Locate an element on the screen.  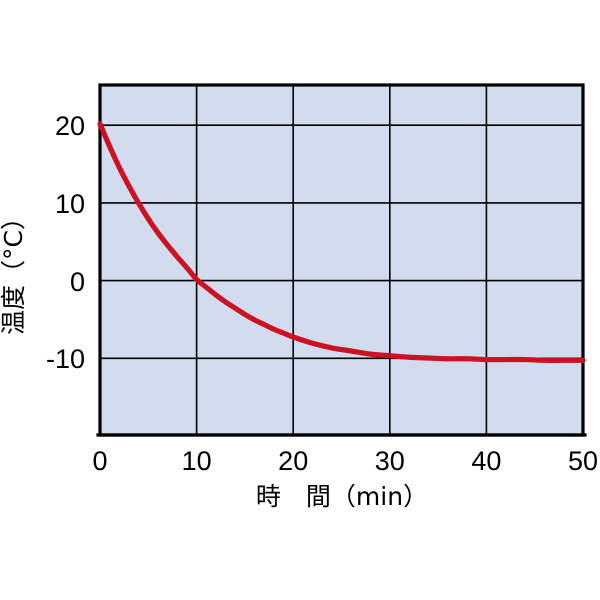
x-tick-labels: 0 10 20 30 40 50 is located at coordinates (345, 461).